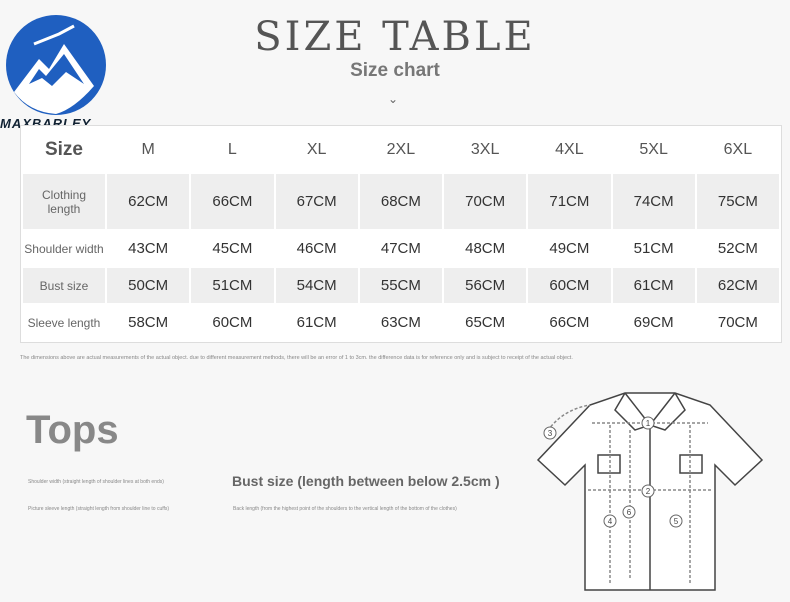  Describe the element at coordinates (569, 150) in the screenshot. I see `column-header: 4XL` at that location.